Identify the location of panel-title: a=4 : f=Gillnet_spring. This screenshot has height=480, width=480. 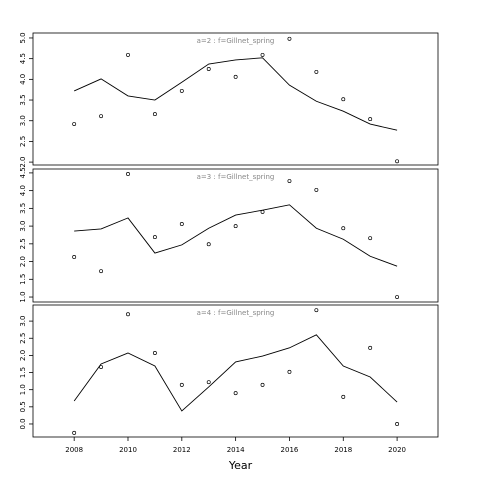
(236, 313).